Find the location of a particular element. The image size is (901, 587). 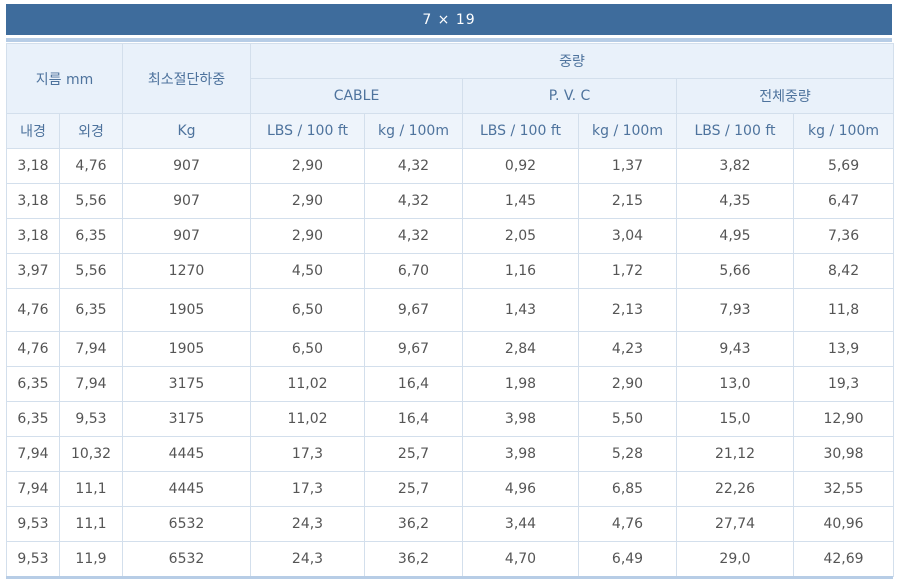

cell-cable-kgm: 9,67 is located at coordinates (413, 310).